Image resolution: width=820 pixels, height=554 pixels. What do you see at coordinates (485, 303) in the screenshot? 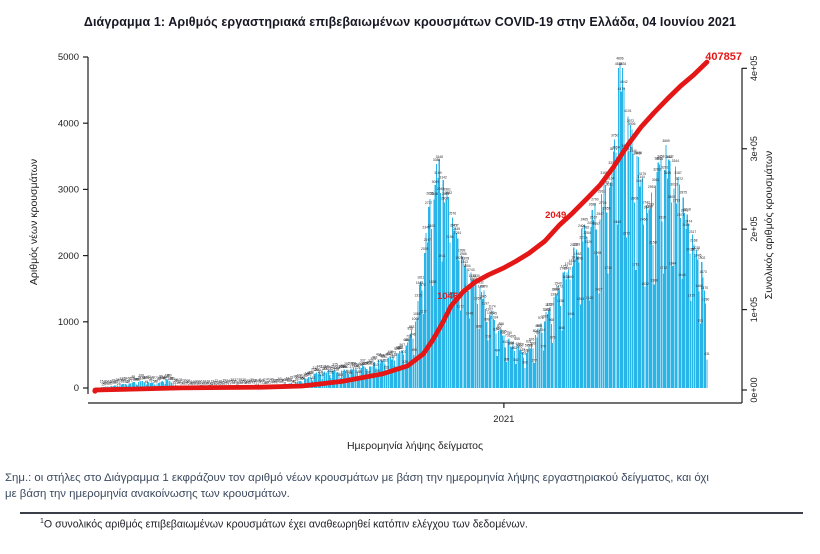
I see `svg-text: 1197` at bounding box center [485, 303].